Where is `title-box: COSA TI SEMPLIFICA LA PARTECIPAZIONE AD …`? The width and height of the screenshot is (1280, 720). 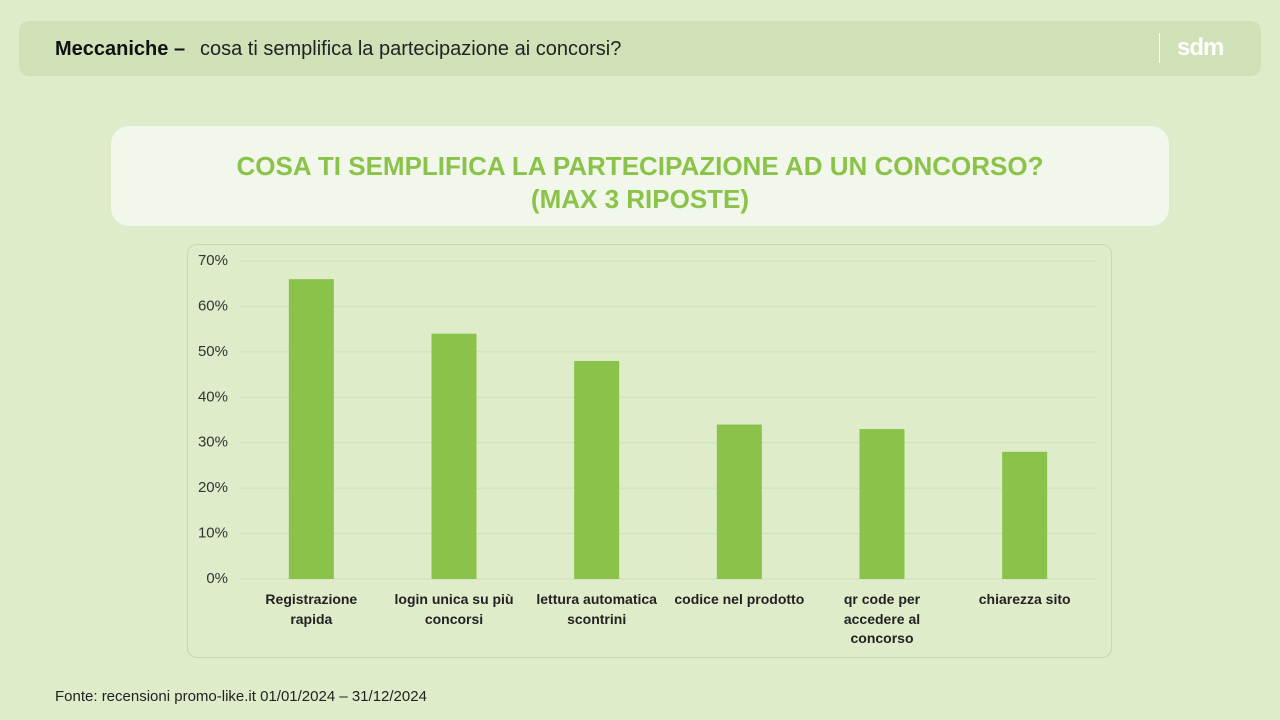 title-box: COSA TI SEMPLIFICA LA PARTECIPAZIONE AD … is located at coordinates (640, 176).